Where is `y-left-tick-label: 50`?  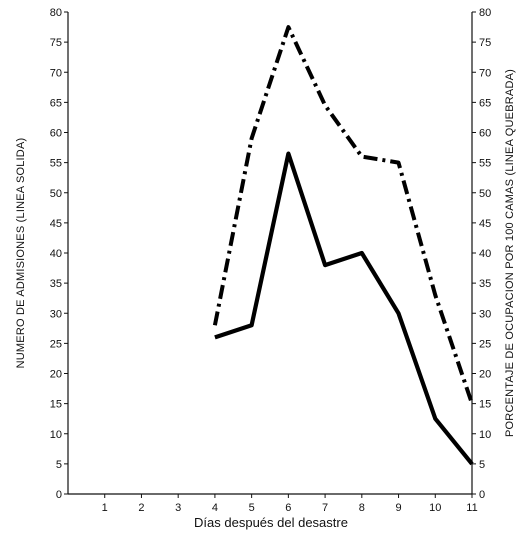
y-left-tick-label: 50 is located at coordinates (56, 194).